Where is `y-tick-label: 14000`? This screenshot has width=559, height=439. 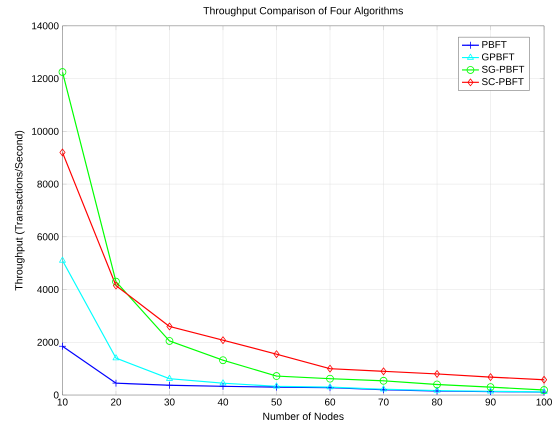 y-tick-label: 14000 is located at coordinates (45, 26).